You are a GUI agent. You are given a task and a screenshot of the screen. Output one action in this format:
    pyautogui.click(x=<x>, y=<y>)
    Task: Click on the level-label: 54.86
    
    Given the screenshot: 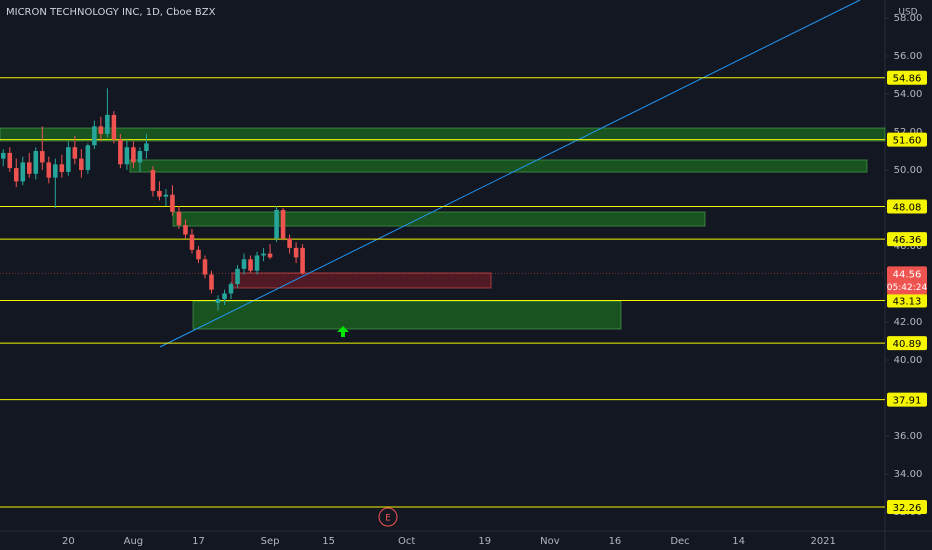 What is the action you would take?
    pyautogui.click(x=907, y=79)
    